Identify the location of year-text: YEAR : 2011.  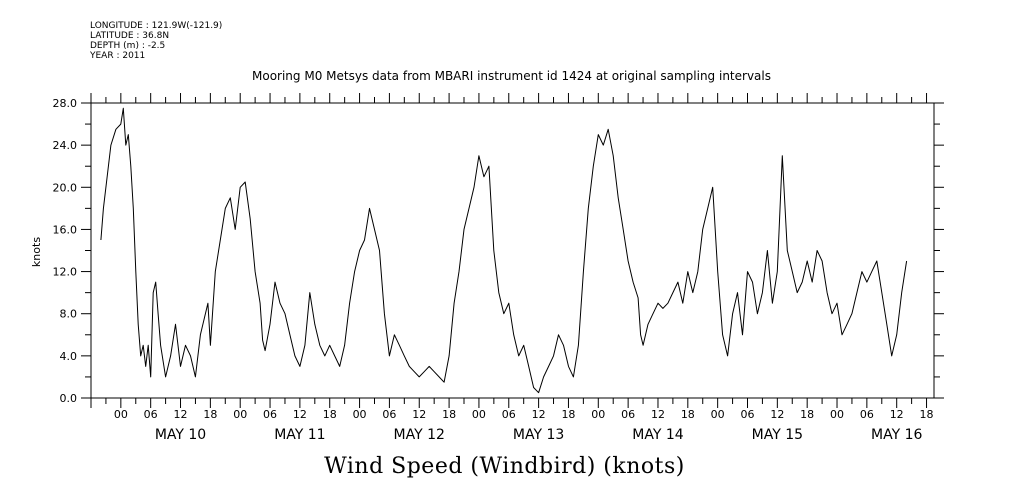
(118, 56).